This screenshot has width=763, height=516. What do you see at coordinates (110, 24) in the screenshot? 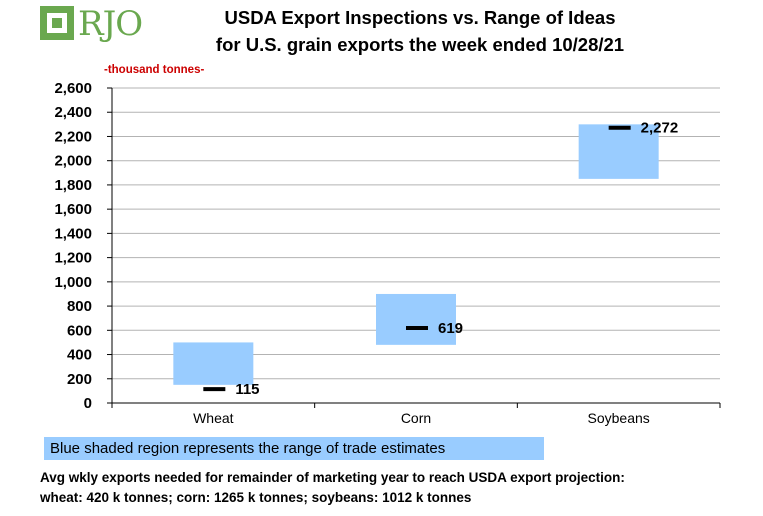
I see `logo-wordmark: RJO` at bounding box center [110, 24].